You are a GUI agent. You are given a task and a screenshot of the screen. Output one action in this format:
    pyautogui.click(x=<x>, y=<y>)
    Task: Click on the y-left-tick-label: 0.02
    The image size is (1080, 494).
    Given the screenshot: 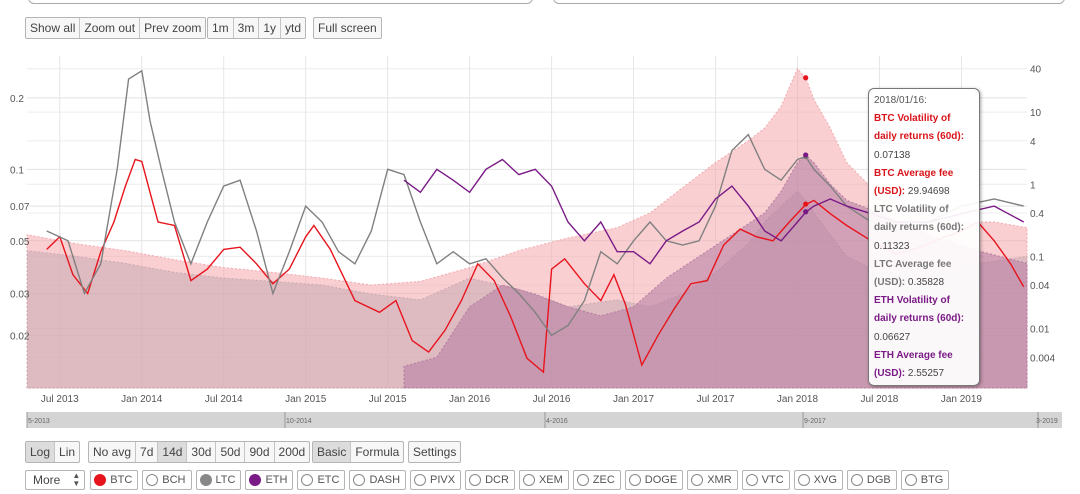 What is the action you would take?
    pyautogui.click(x=20, y=336)
    